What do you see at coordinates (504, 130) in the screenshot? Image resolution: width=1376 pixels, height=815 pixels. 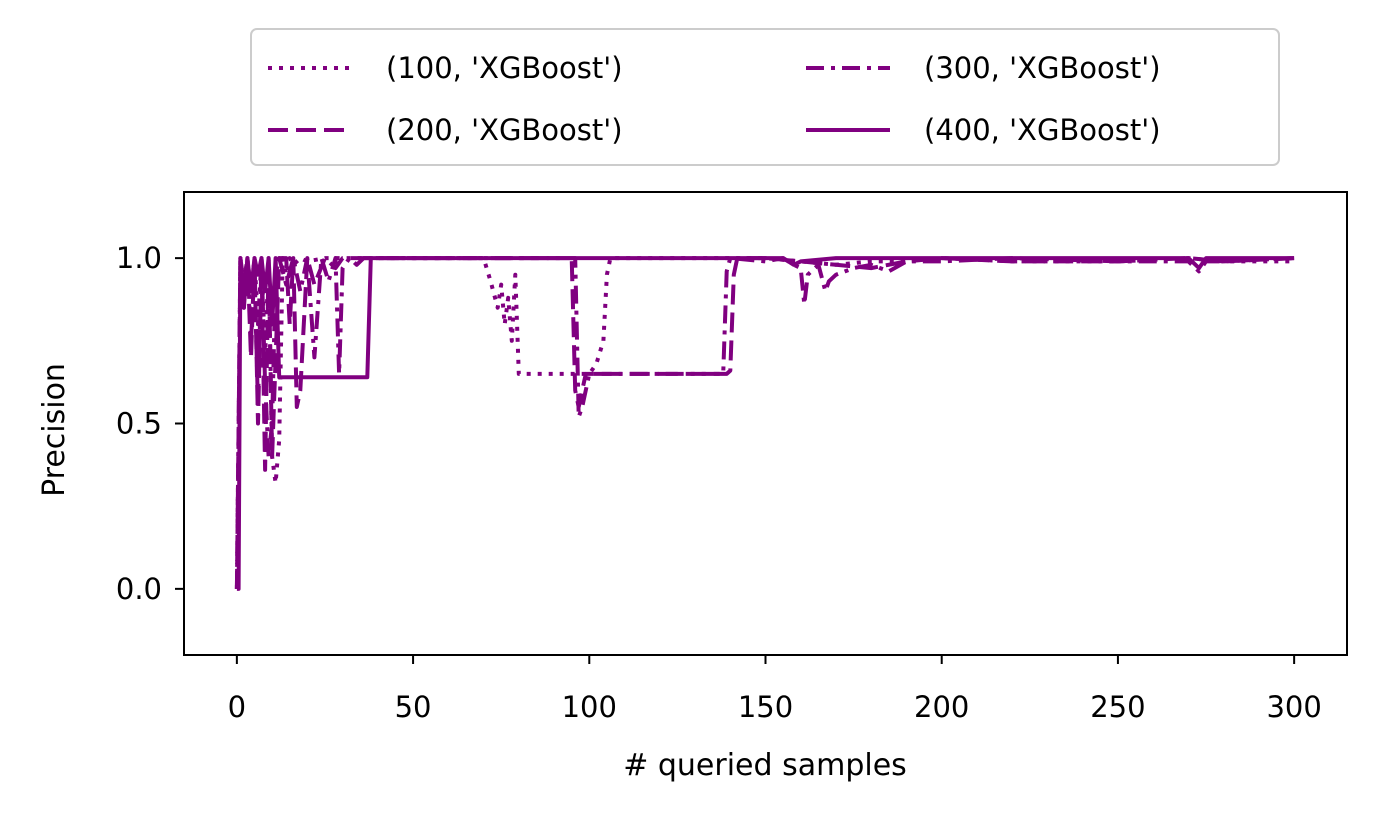 I see `legend-label-2: (200, 'XGBoost')` at bounding box center [504, 130].